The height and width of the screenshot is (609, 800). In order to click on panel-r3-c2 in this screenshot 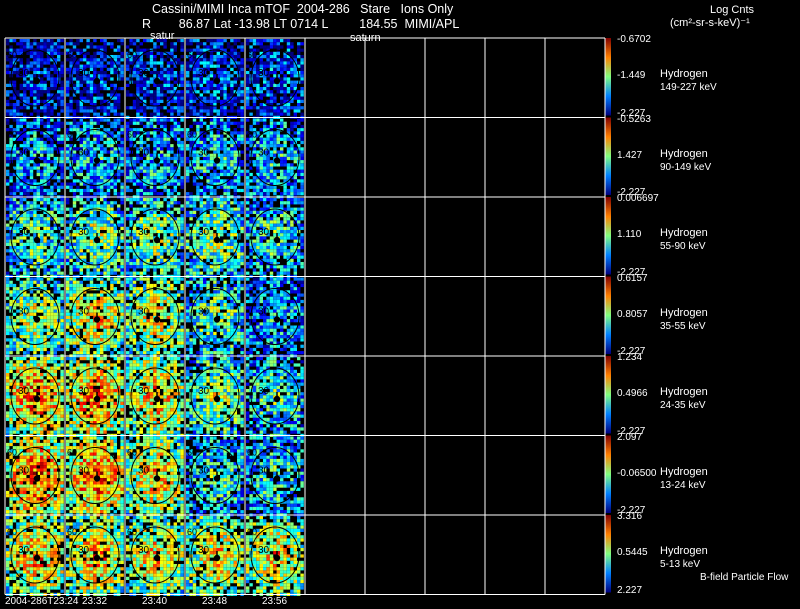, I will do `click(95, 238)`.